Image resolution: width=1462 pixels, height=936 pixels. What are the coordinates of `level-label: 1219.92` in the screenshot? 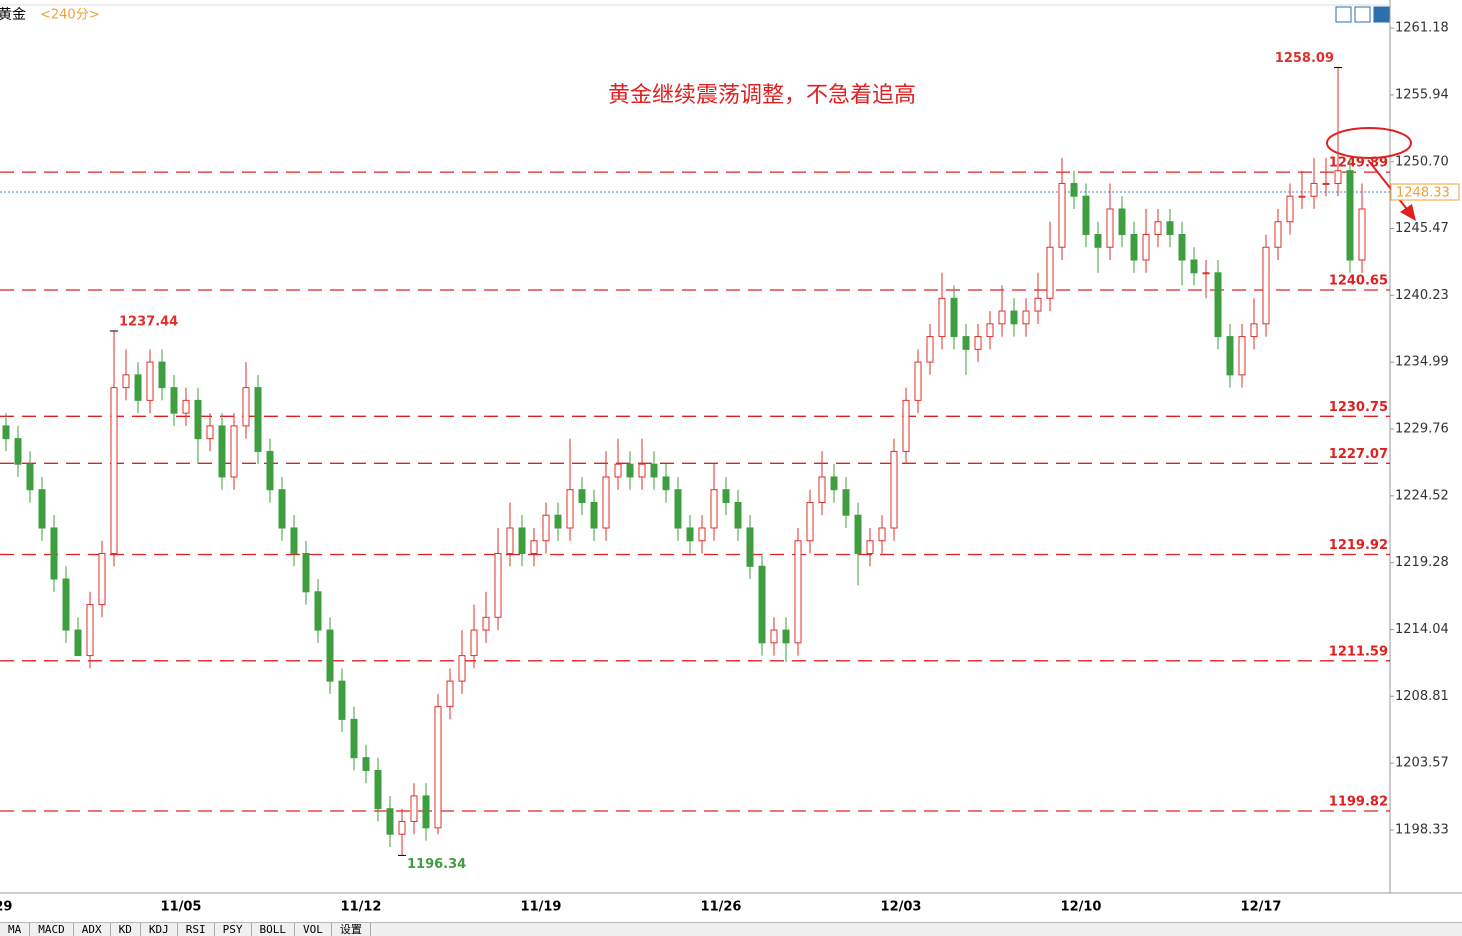 It's located at (1358, 545).